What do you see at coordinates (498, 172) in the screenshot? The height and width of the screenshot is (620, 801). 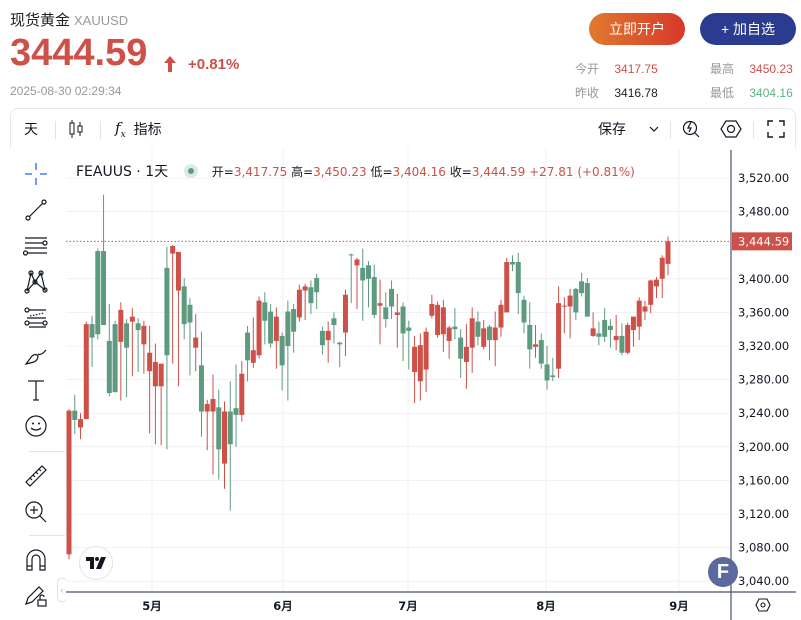 I see `legend-close: 3,444.59` at bounding box center [498, 172].